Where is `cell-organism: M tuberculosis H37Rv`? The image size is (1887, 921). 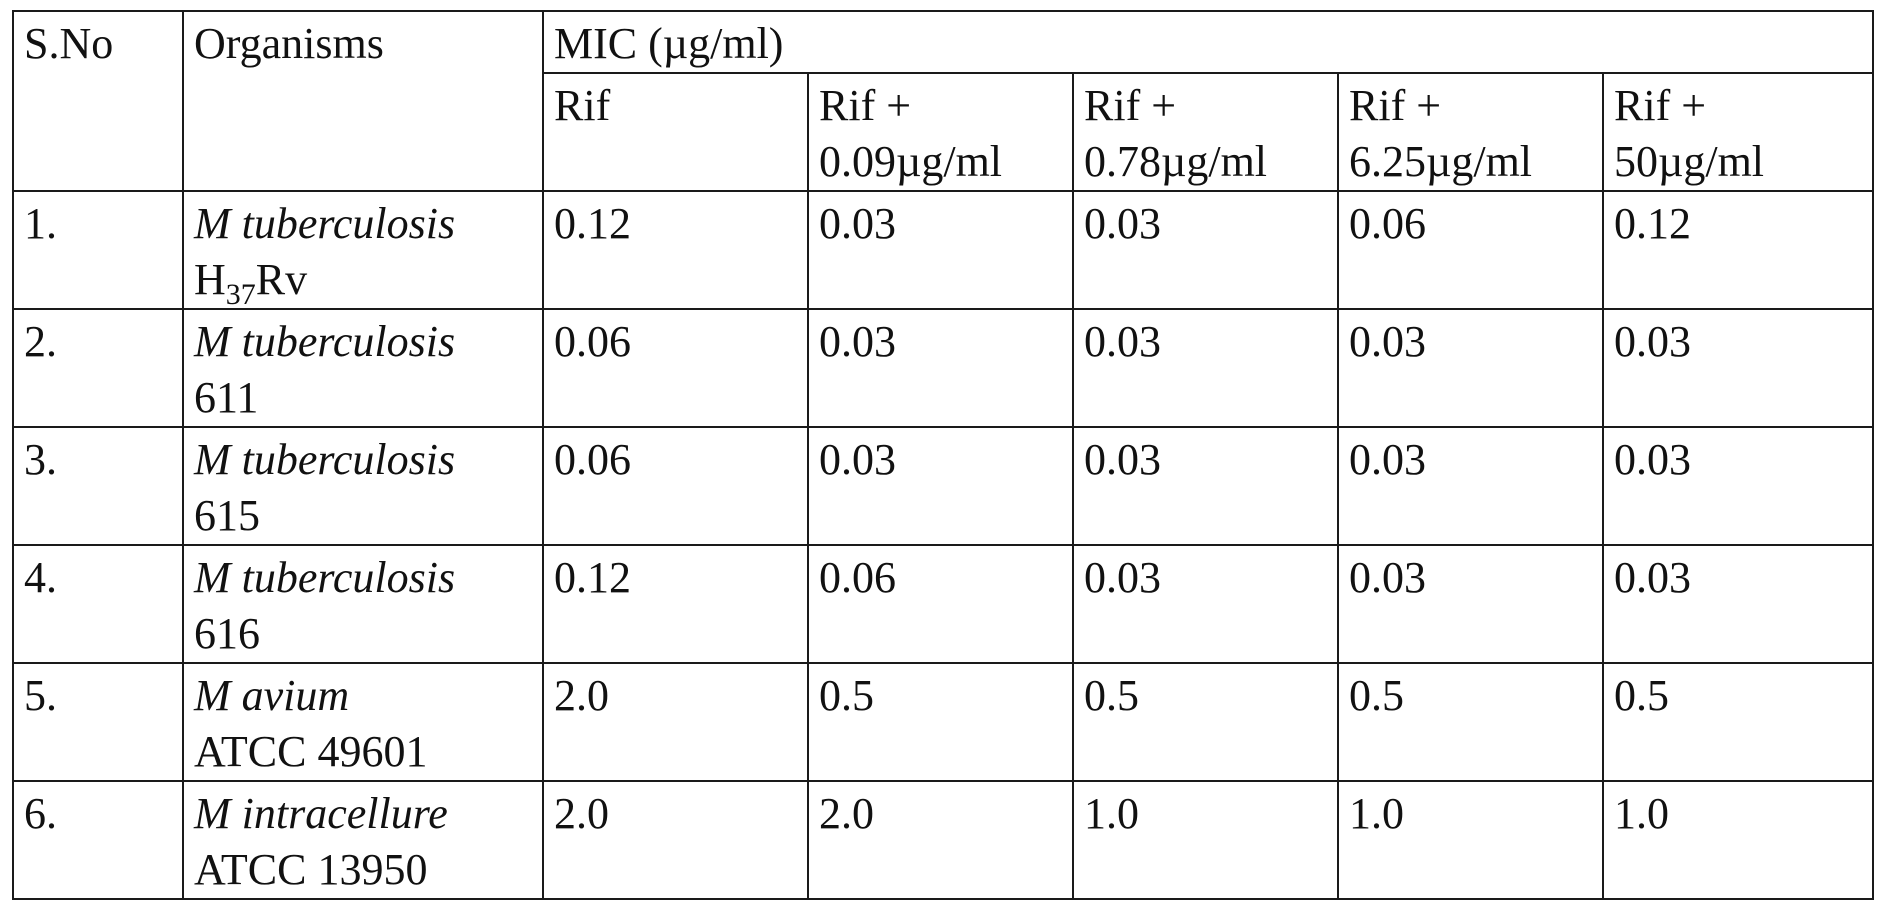 cell-organism: M tuberculosis H37Rv is located at coordinates (363, 250).